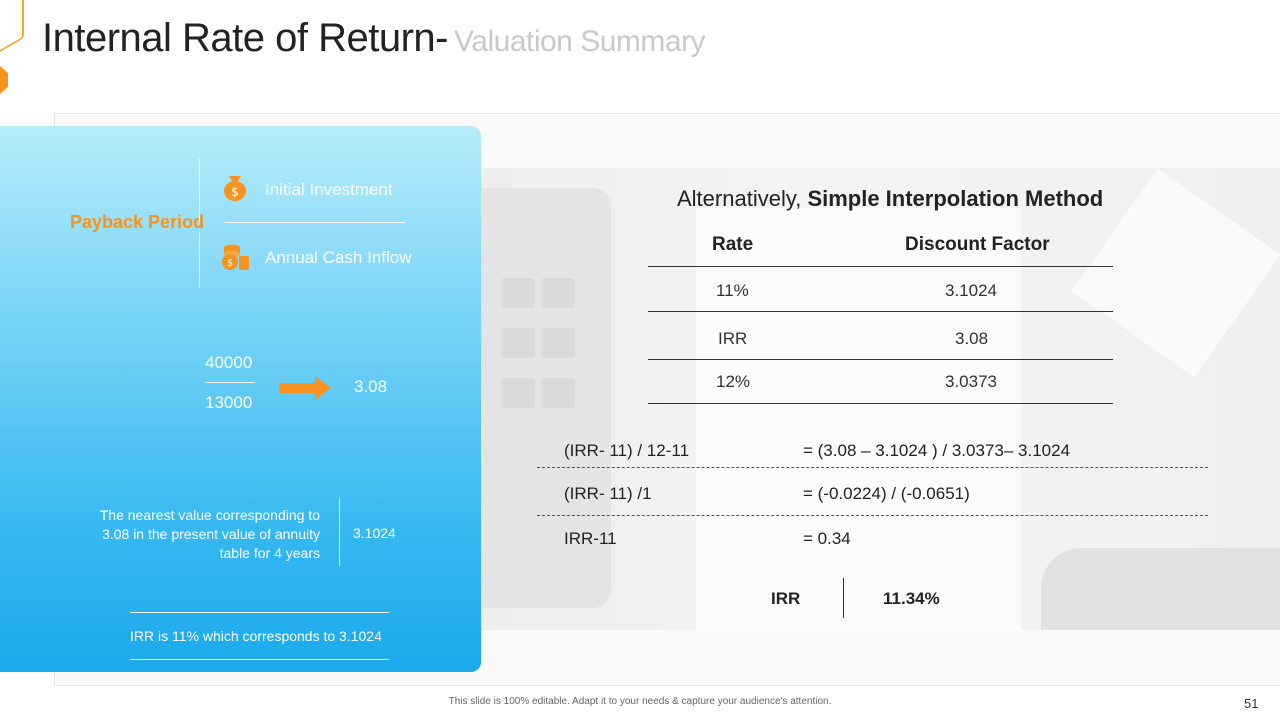  Describe the element at coordinates (1160, 589) in the screenshot. I see `photo-hand` at that location.